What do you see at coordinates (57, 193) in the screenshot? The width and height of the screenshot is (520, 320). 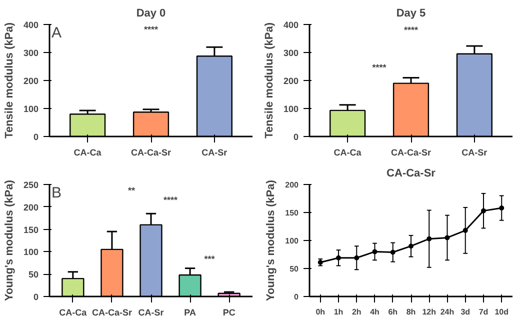 I see `annotation: B` at bounding box center [57, 193].